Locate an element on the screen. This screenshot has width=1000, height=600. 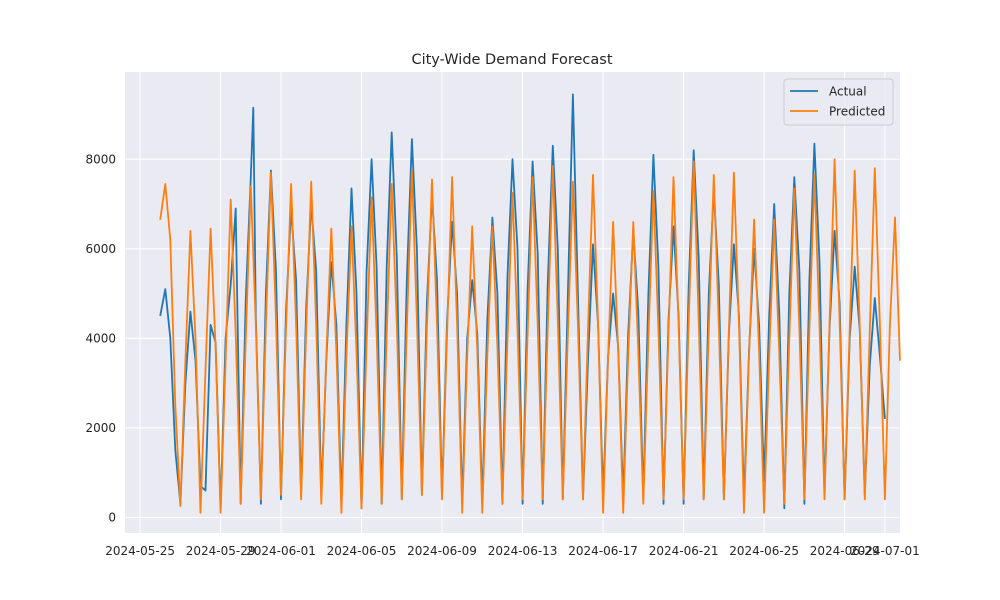
x-tick-label-2024-06-09: 2024-06-09 is located at coordinates (442, 551).